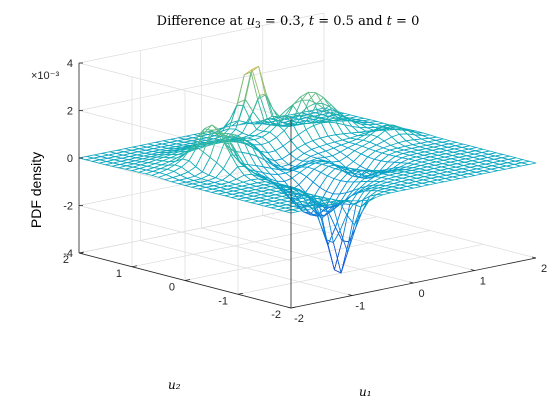 The image size is (560, 420). What do you see at coordinates (223, 301) in the screenshot?
I see `y-tick-label: -1` at bounding box center [223, 301].